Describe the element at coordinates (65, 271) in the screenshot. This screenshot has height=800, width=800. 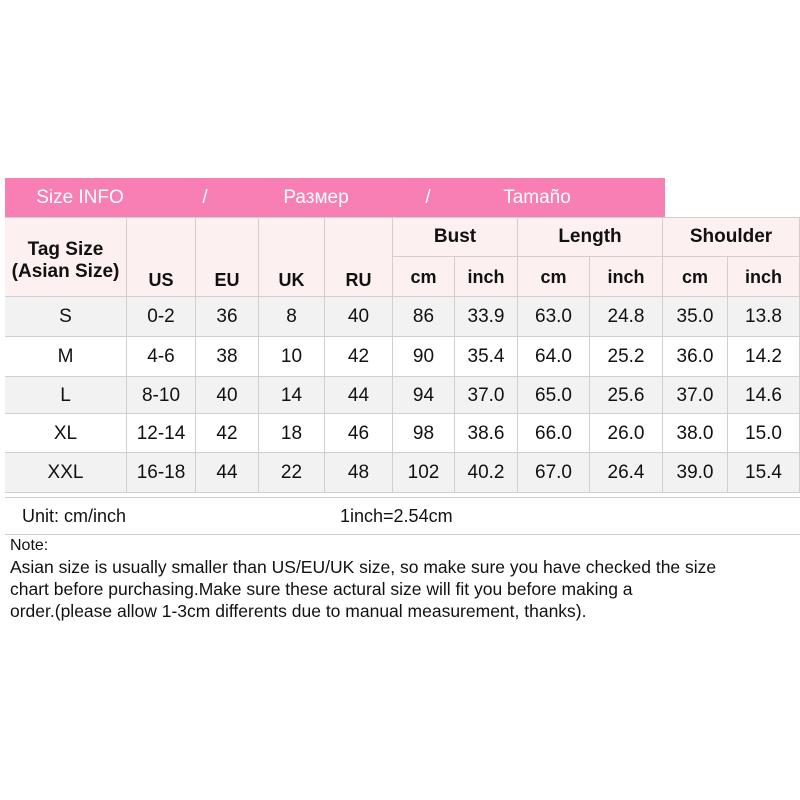
I see `header-text: (Asian Size)` at that location.